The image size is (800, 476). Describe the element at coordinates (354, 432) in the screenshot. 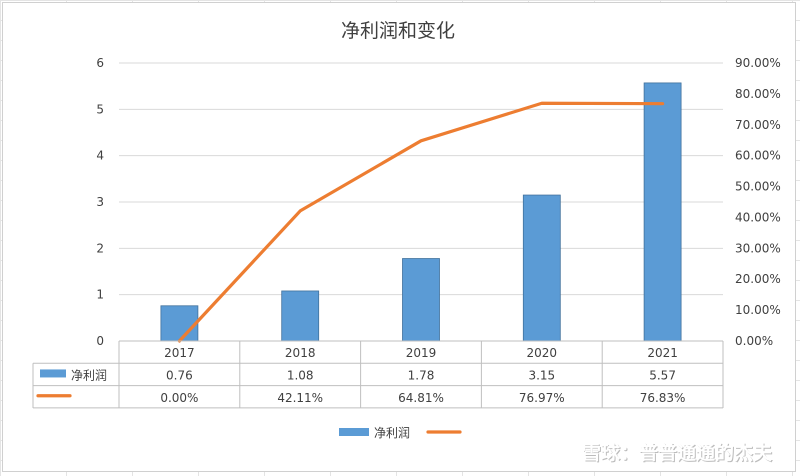

I see `legend-bar-key` at that location.